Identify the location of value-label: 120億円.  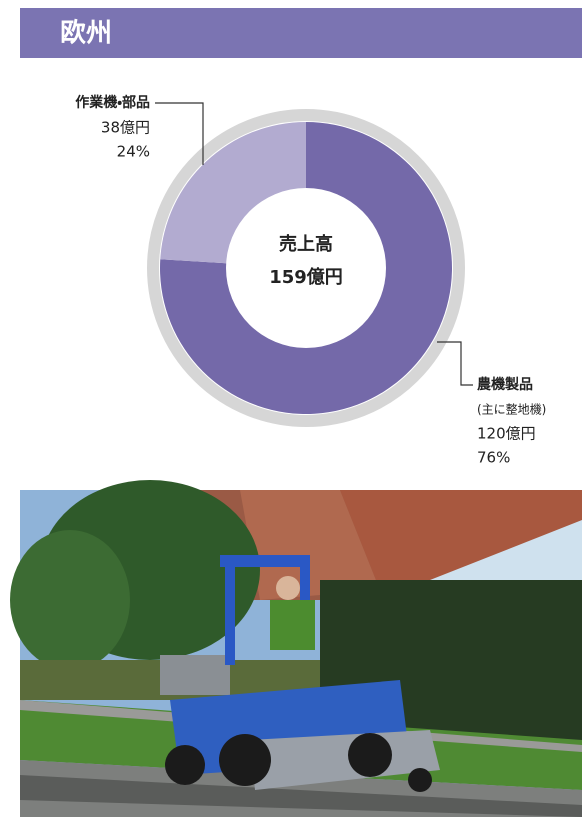
(506, 434).